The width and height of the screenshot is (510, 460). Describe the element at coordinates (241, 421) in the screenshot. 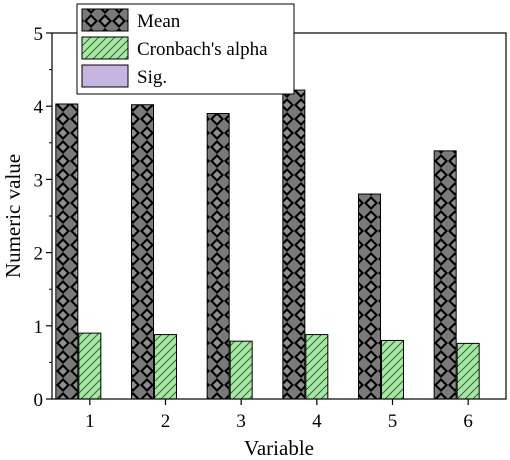

I see `x-tick-label: 3` at that location.